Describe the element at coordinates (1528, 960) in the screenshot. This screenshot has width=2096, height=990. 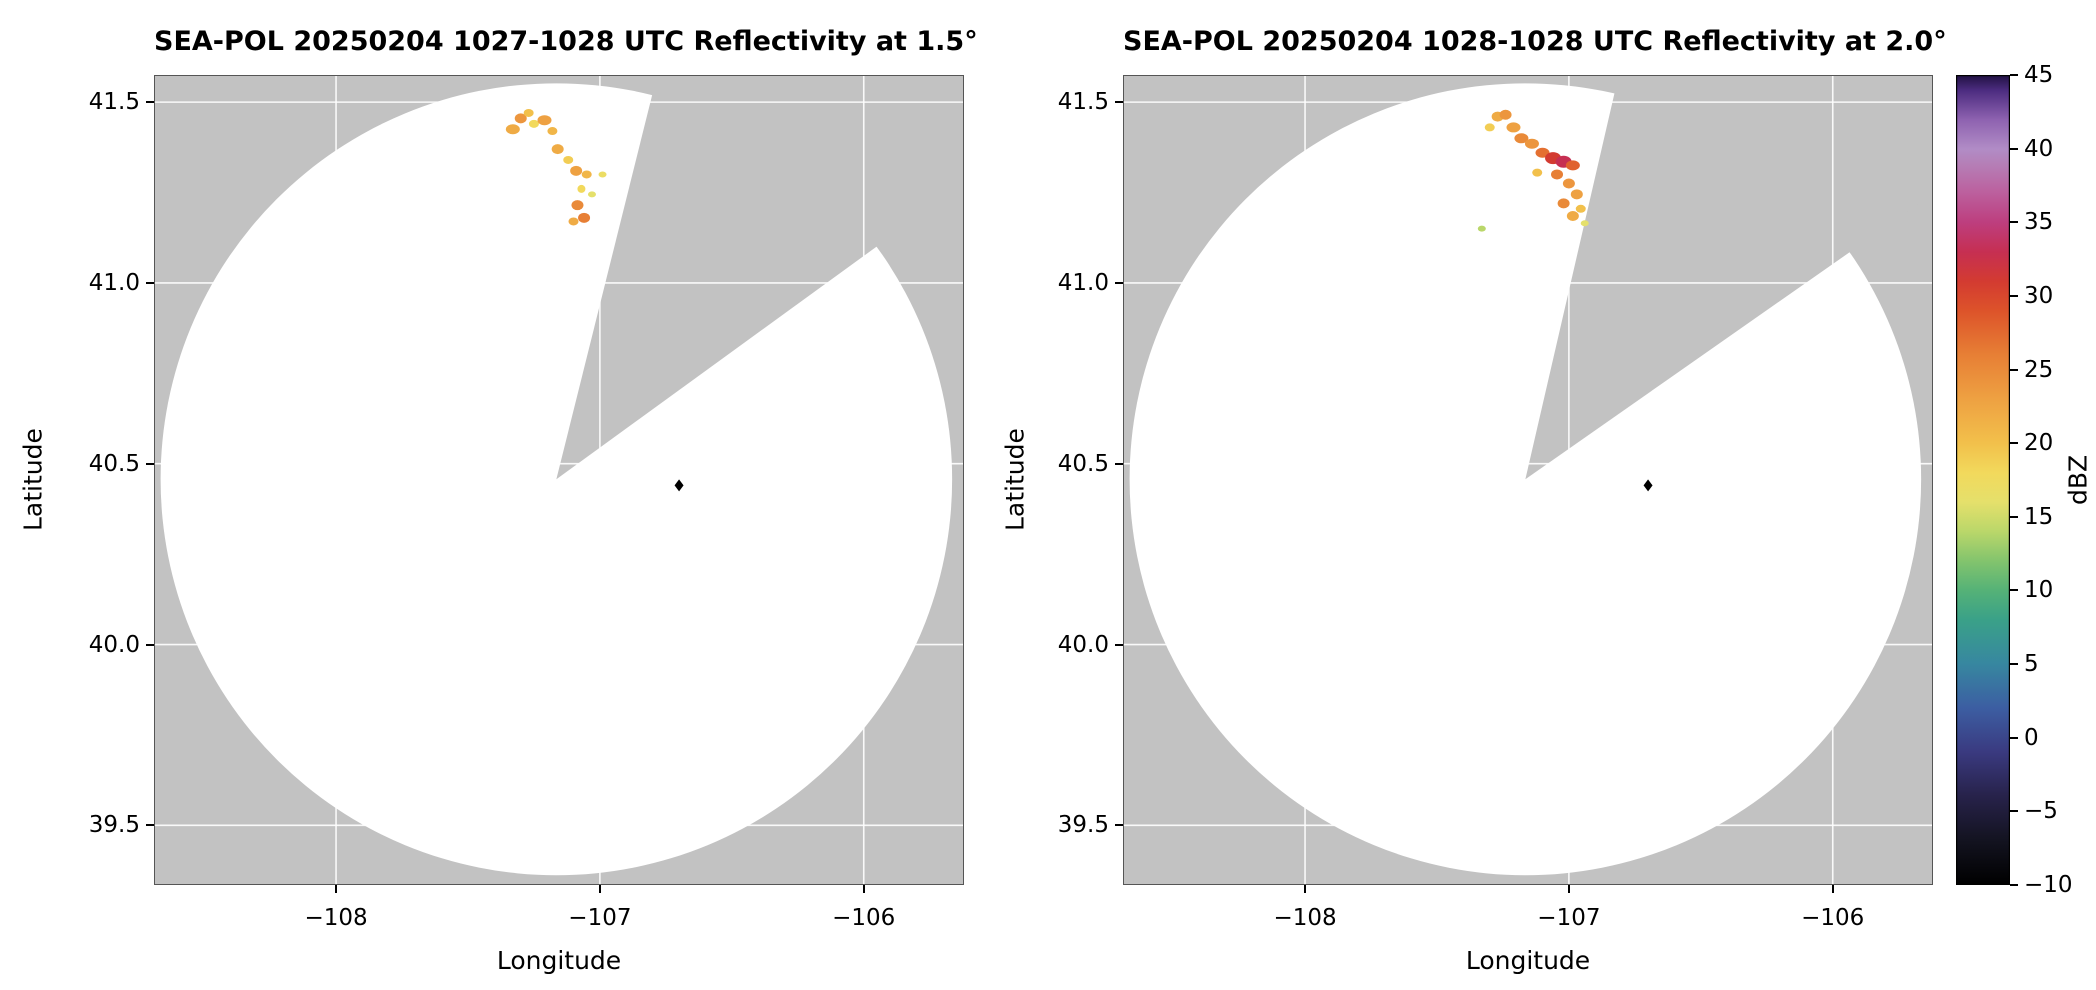
I see `panel-right-x-axis-label: Longitude` at that location.